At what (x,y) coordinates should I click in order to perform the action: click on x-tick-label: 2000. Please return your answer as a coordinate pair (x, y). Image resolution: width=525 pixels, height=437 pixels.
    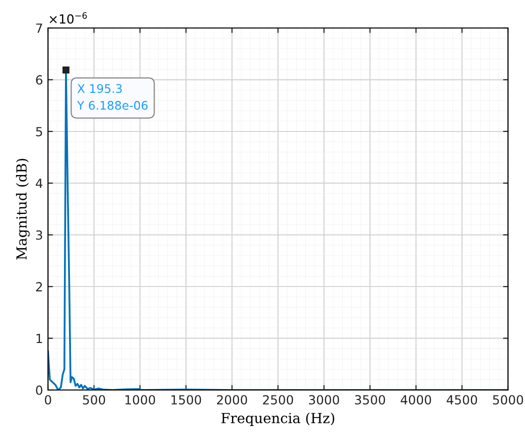
    Looking at the image, I should click on (232, 400).